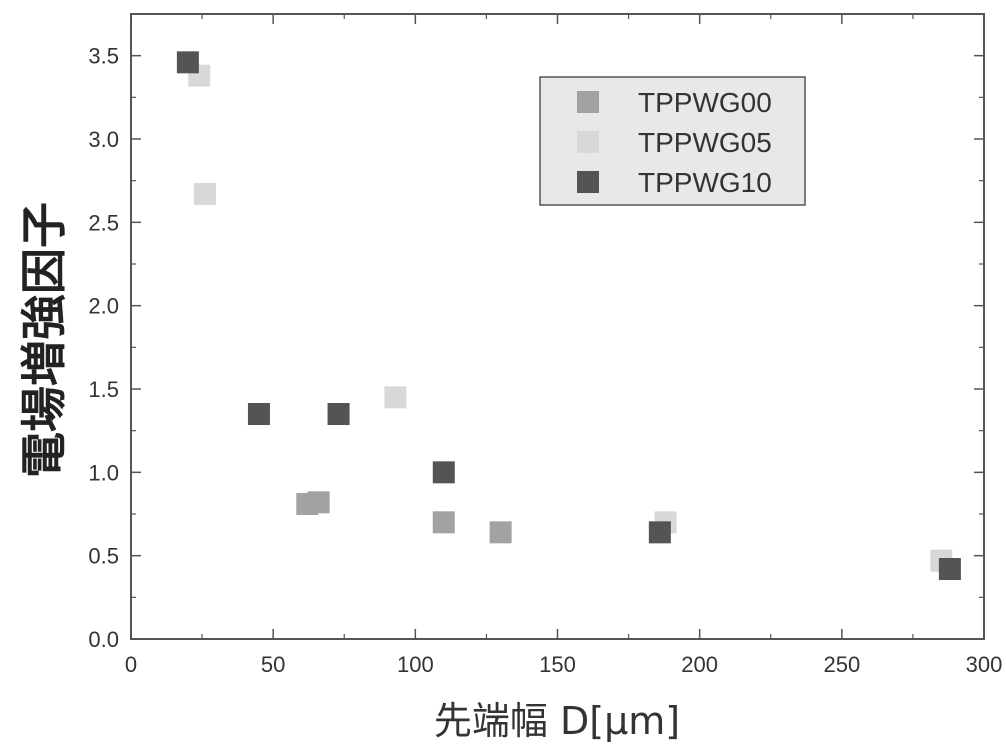 The width and height of the screenshot is (1006, 747). What do you see at coordinates (131, 664) in the screenshot?
I see `x-tick-label: 0` at bounding box center [131, 664].